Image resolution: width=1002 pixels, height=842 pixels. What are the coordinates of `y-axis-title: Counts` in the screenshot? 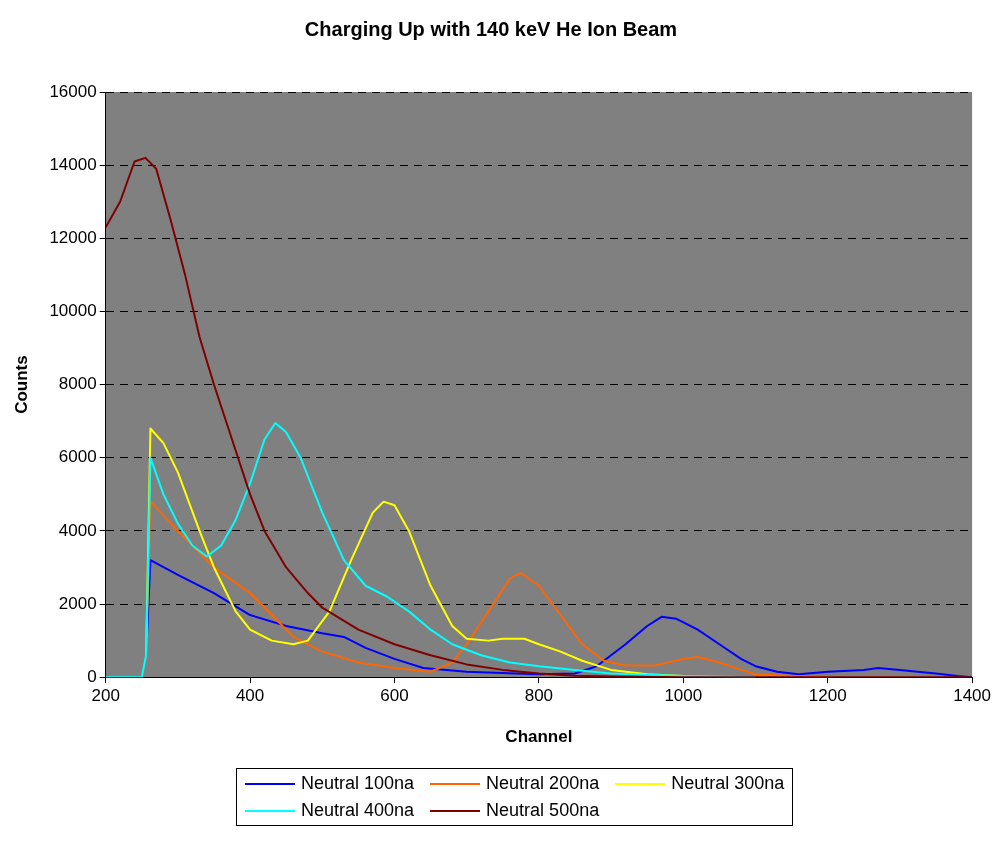 It's located at (21, 384).